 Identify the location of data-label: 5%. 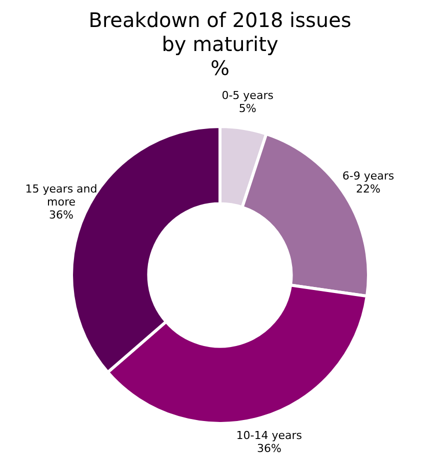
(247, 109).